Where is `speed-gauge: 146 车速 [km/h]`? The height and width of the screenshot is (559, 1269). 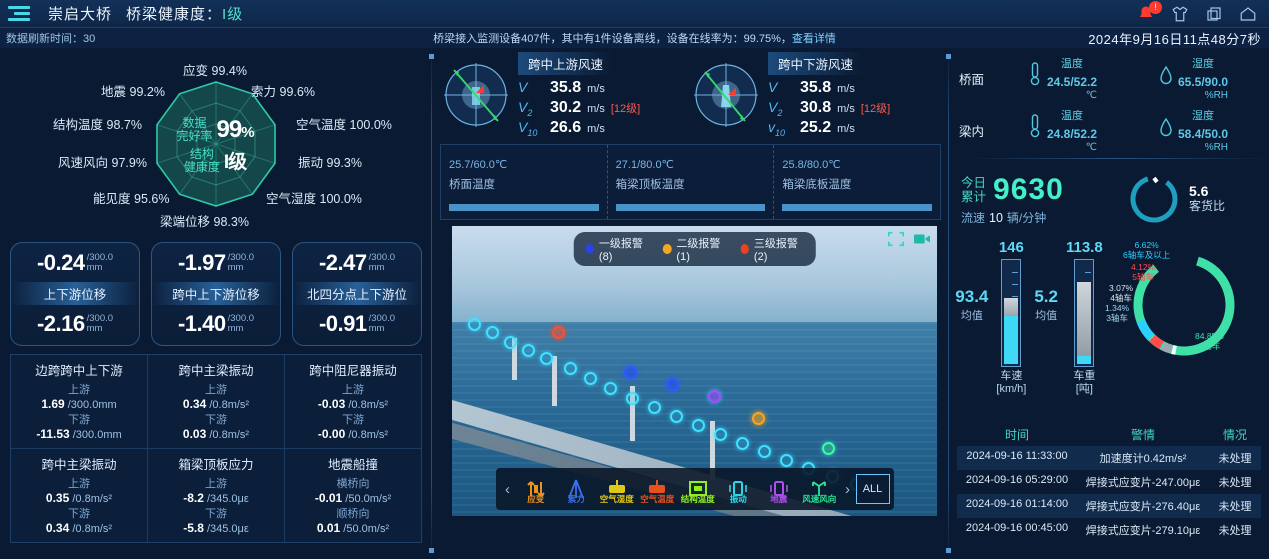
speed-gauge: 146 车速 [km/h] is located at coordinates (1011, 317).